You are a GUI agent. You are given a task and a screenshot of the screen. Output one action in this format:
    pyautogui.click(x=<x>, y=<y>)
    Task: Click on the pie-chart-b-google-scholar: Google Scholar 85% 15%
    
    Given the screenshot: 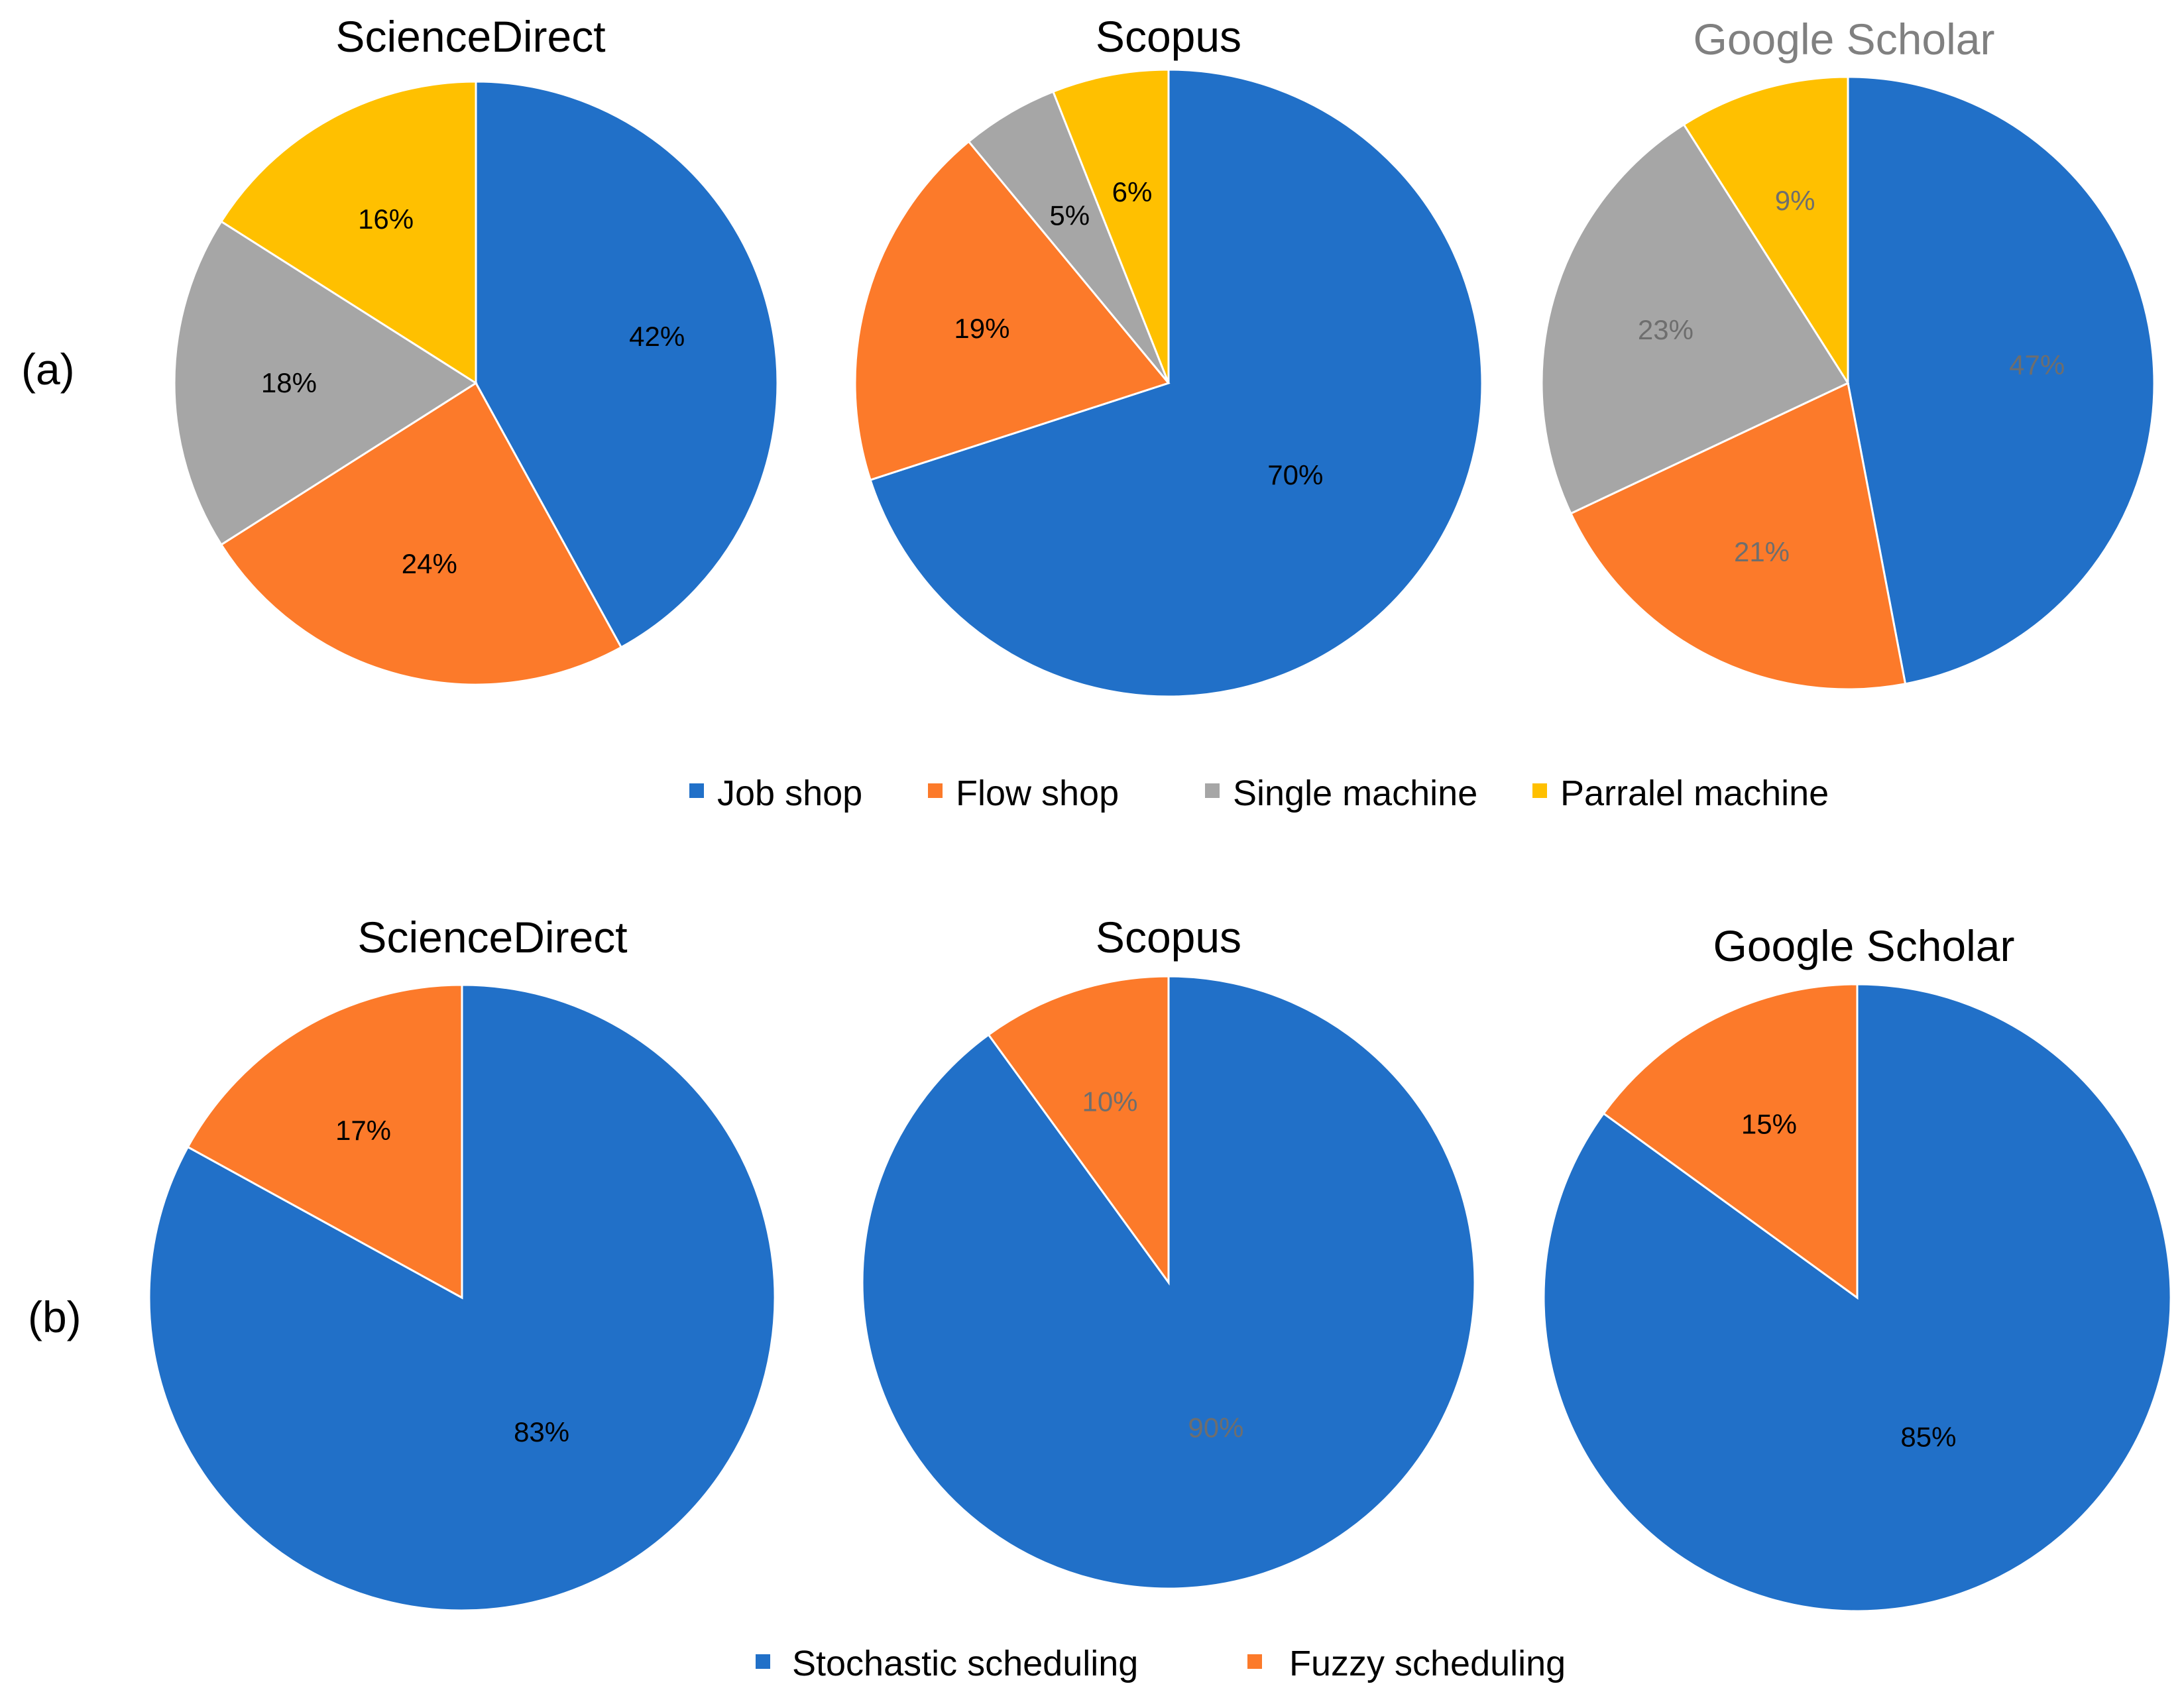 What is the action you would take?
    pyautogui.click(x=1857, y=1267)
    